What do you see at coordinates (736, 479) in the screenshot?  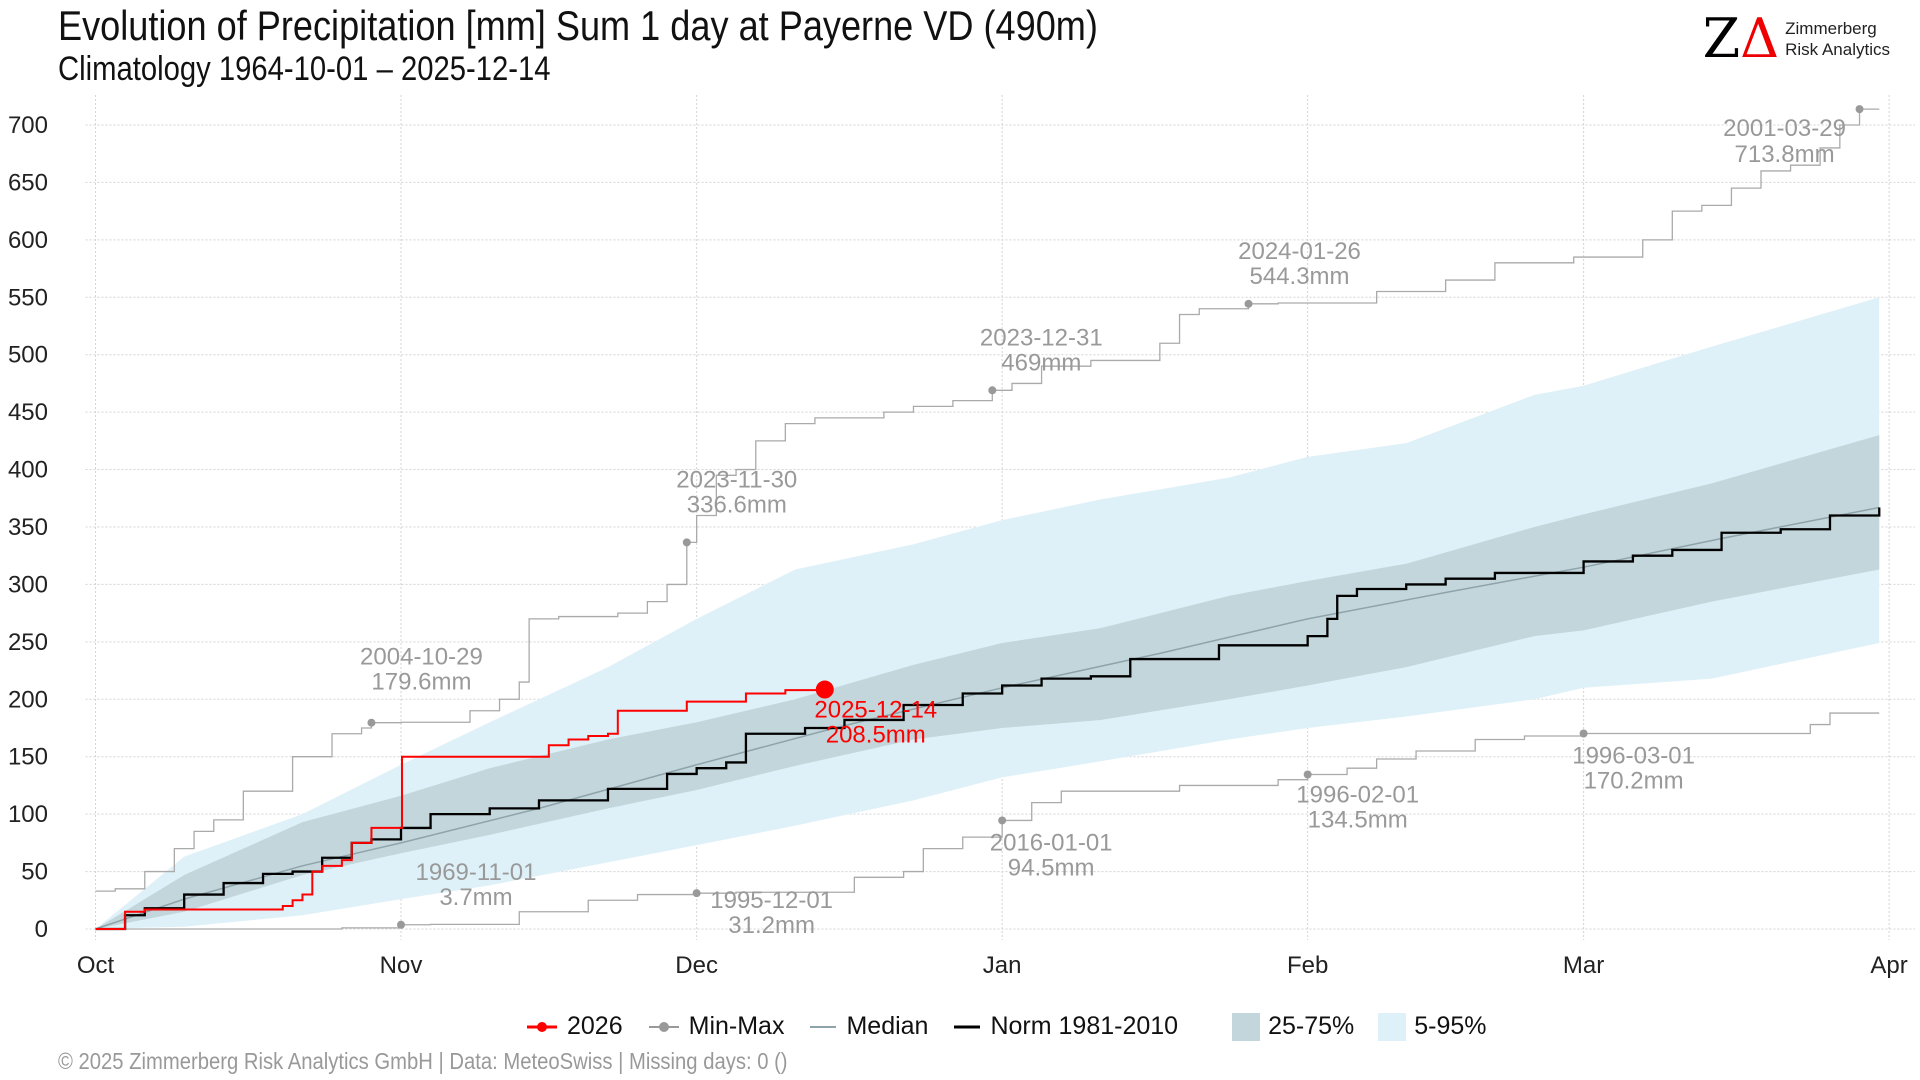 I see `annotation-date: 2023-11-30` at bounding box center [736, 479].